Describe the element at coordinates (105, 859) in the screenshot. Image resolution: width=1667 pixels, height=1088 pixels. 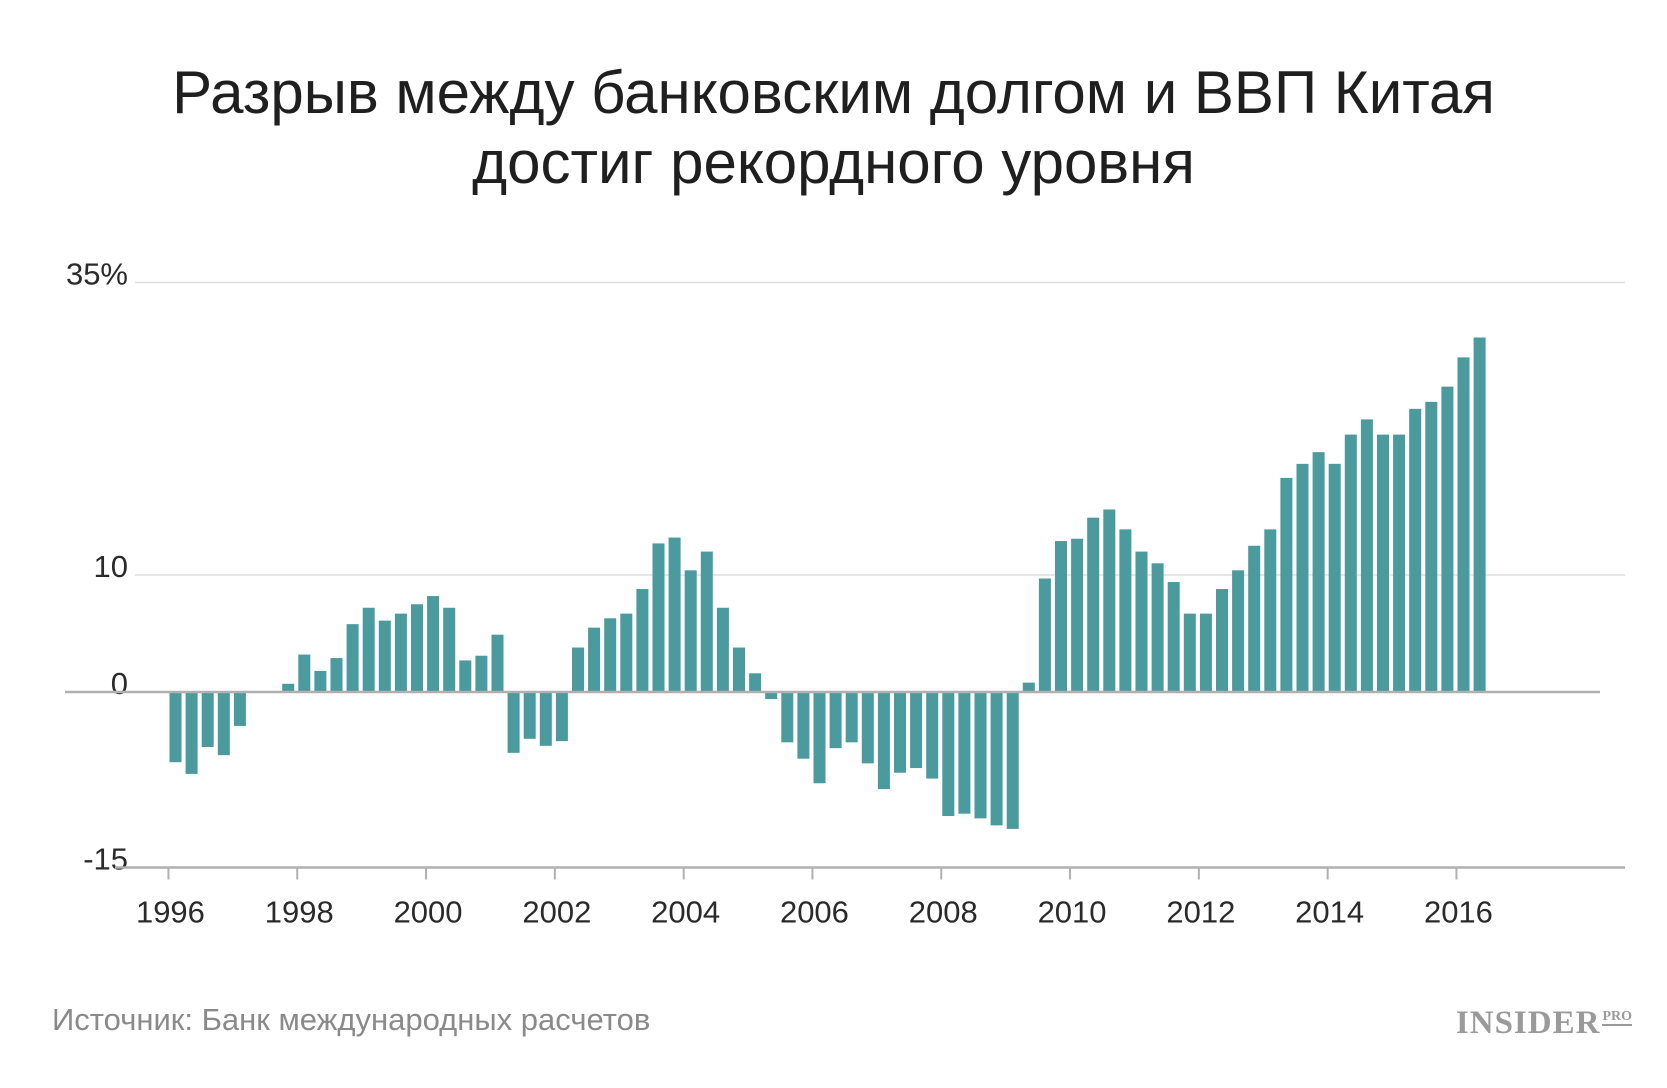
I see `y-tick-label: -15` at that location.